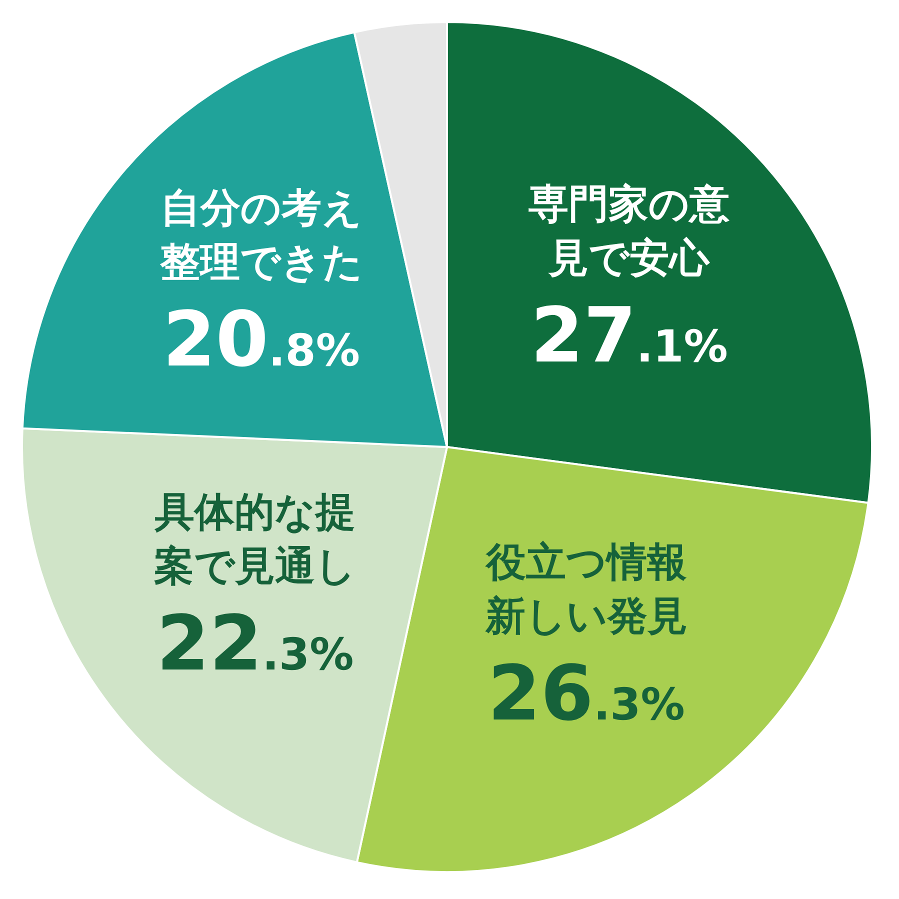 This screenshot has width=899, height=899. Describe the element at coordinates (629, 335) in the screenshot. I see `data-label: 27.1%` at that location.